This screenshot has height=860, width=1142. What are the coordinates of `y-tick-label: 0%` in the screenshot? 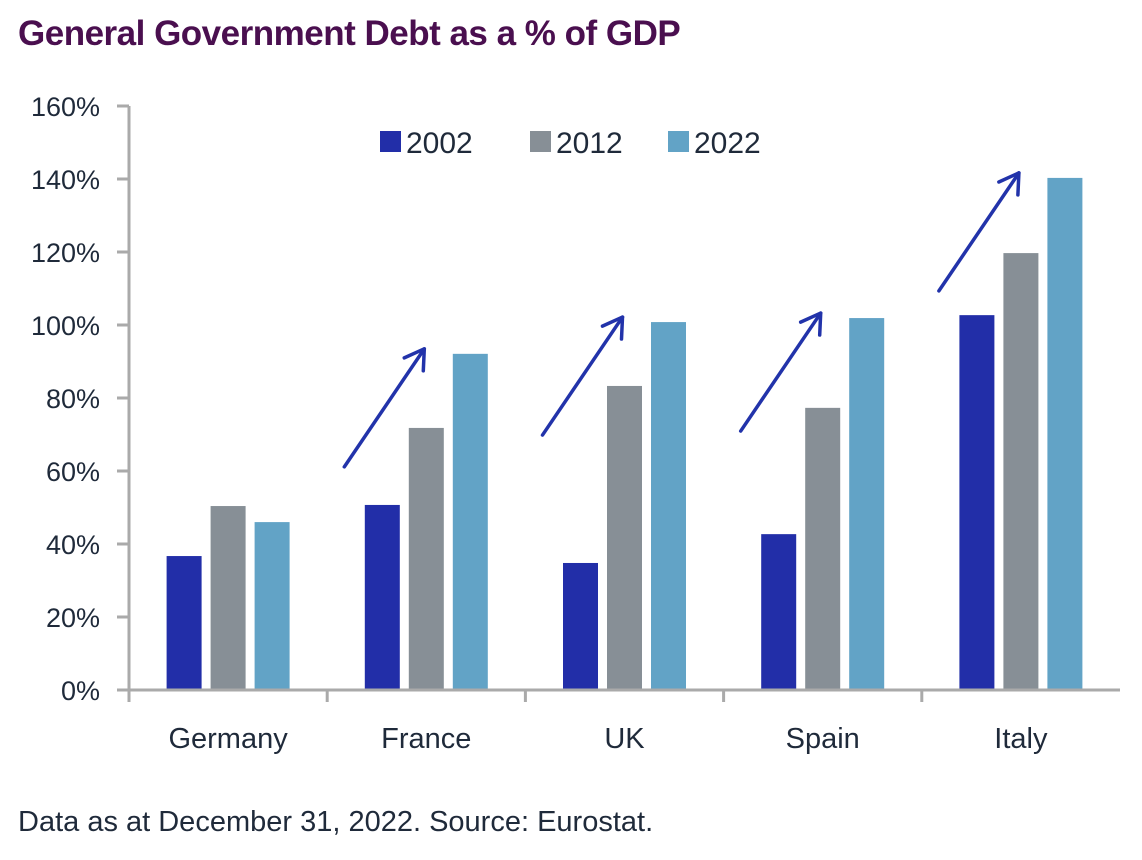 It's located at (80, 691).